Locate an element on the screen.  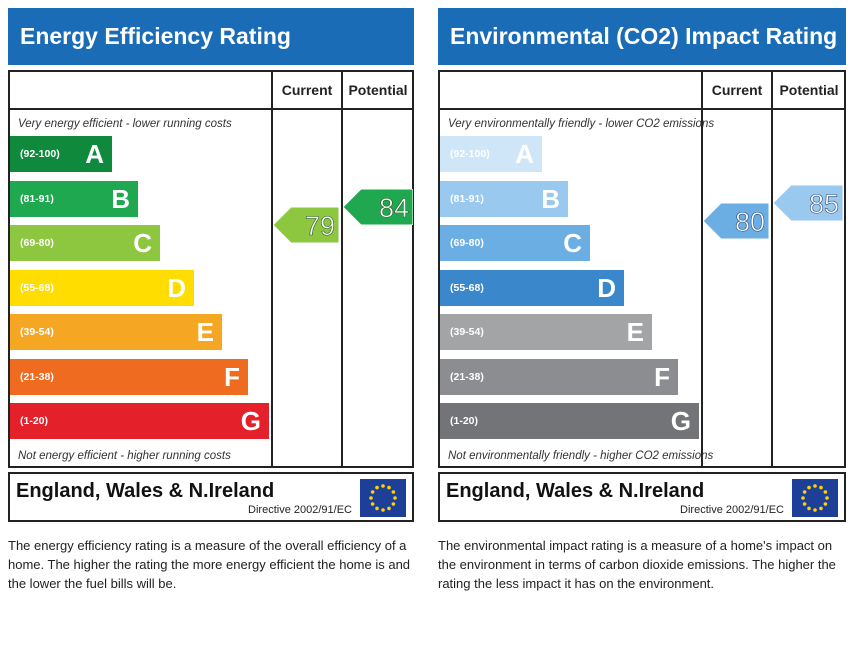
energy-efficiency-title: Energy Efficiency Rating is located at coordinates (211, 36).